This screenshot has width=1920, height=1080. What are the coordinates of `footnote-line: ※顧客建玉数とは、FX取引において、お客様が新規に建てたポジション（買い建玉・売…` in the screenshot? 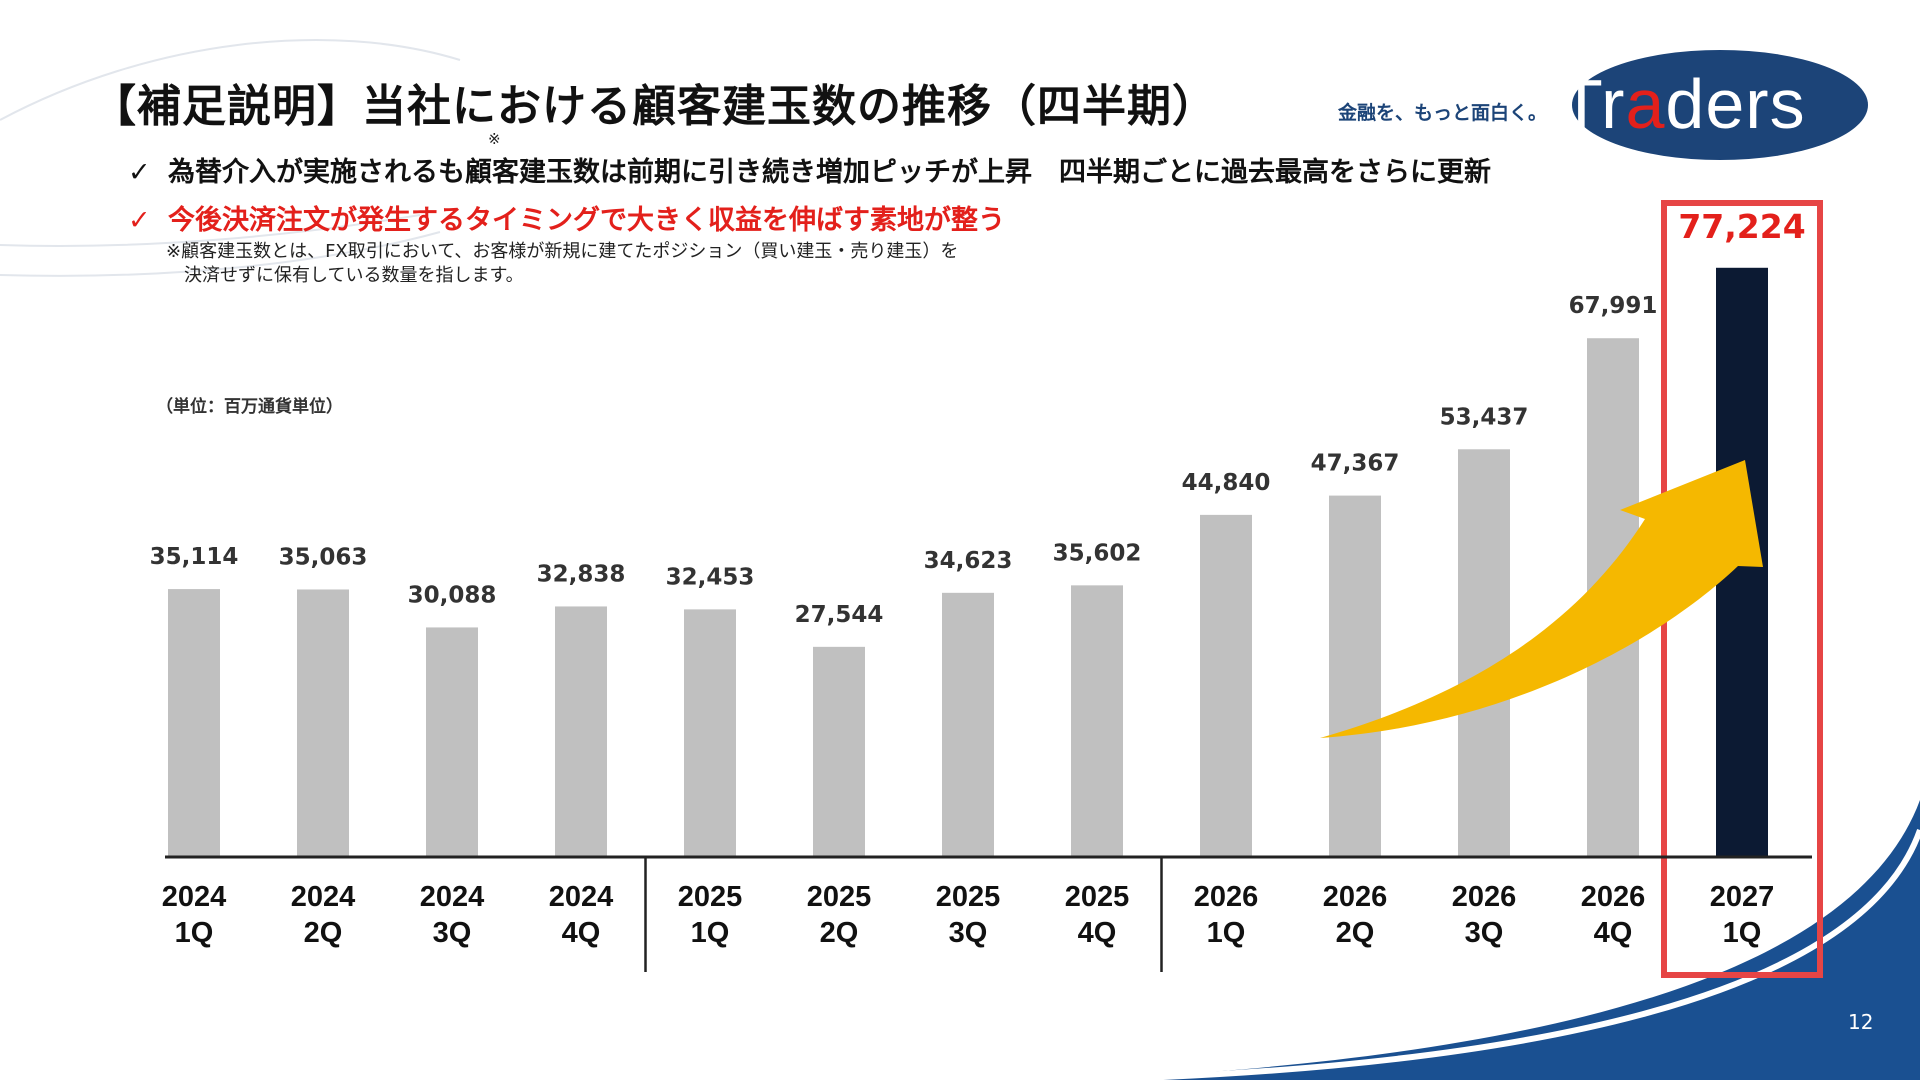 It's located at (562, 251).